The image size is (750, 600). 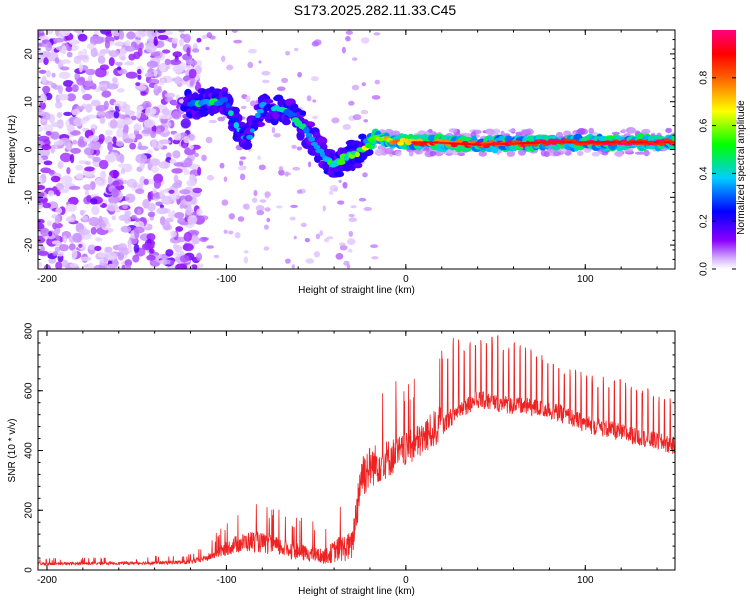 What do you see at coordinates (29, 244) in the screenshot?
I see `top-ytick-label: -20` at bounding box center [29, 244].